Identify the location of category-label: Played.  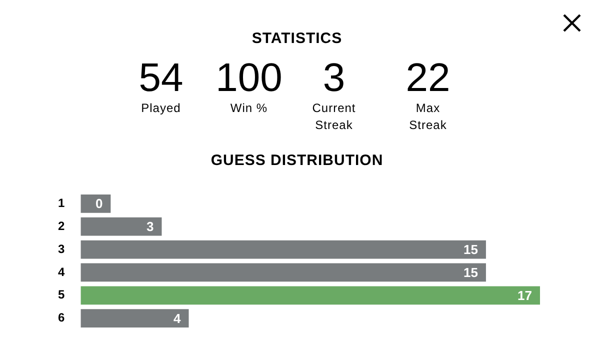
(161, 108).